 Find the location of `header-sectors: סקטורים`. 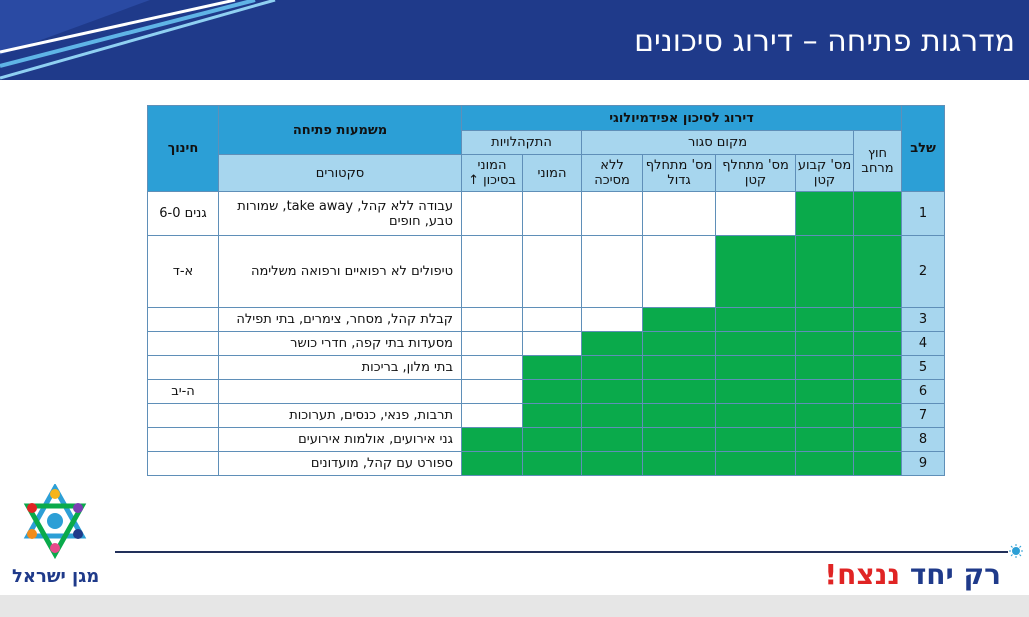

header-sectors: סקטורים is located at coordinates (340, 173).